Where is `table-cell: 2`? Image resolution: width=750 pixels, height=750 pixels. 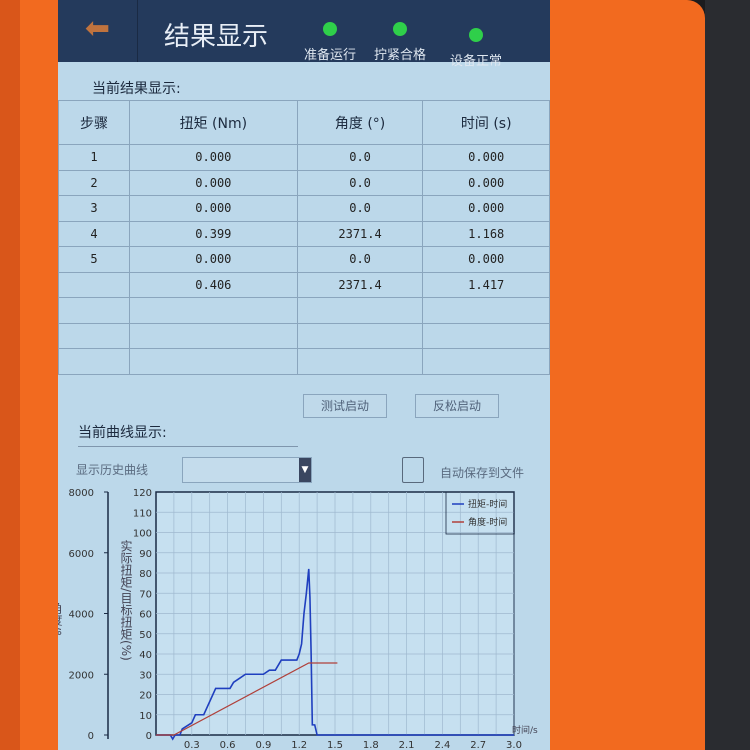 table-cell: 2 is located at coordinates (94, 182).